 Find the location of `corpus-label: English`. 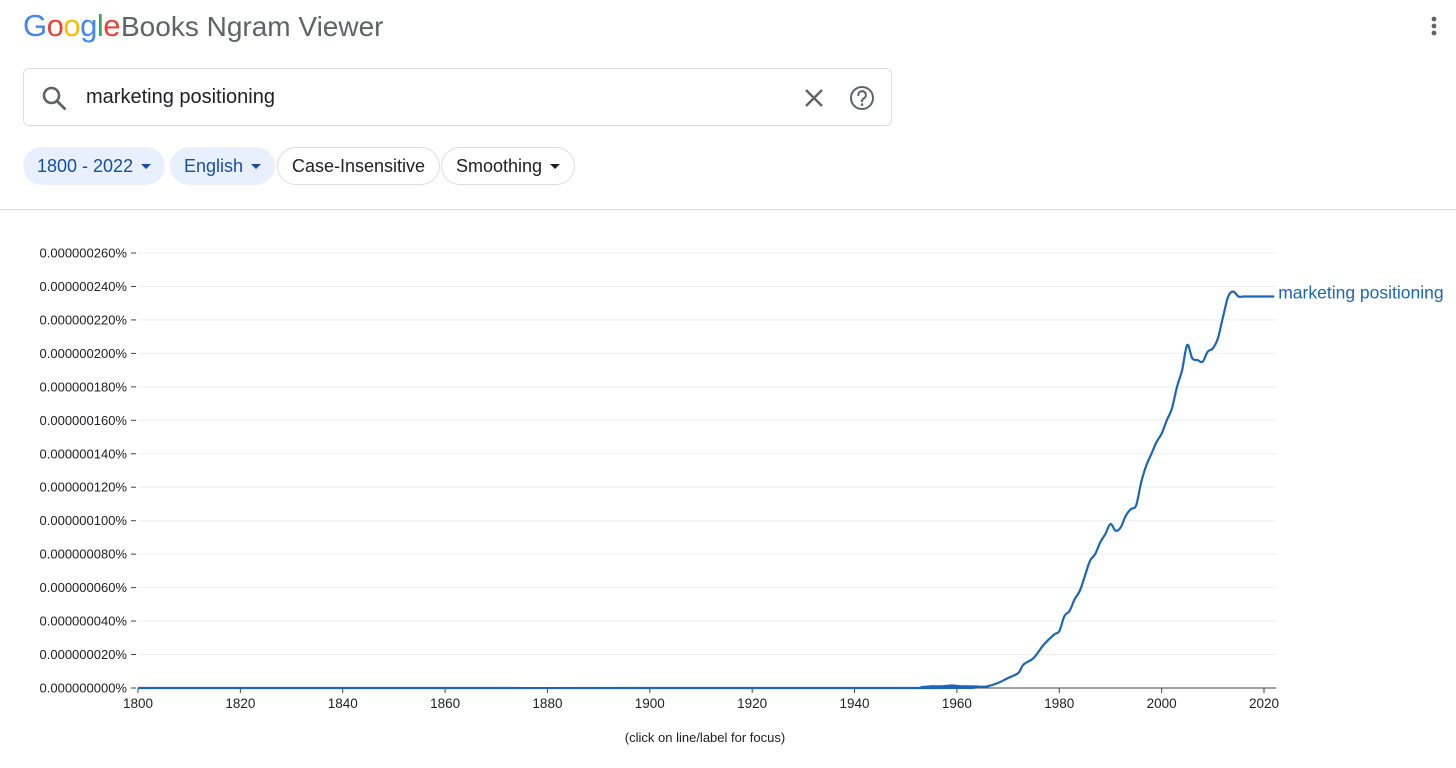

corpus-label: English is located at coordinates (214, 166).